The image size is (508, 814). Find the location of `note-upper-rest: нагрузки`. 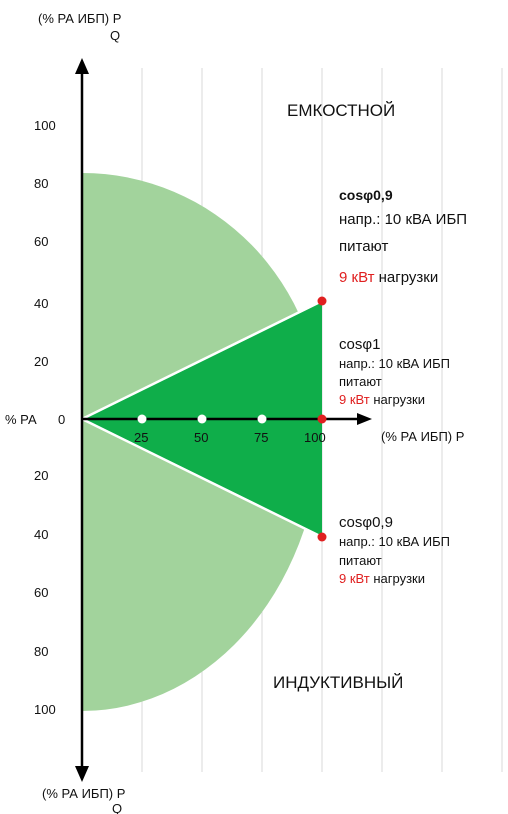

note-upper-rest: нагрузки is located at coordinates (409, 277).